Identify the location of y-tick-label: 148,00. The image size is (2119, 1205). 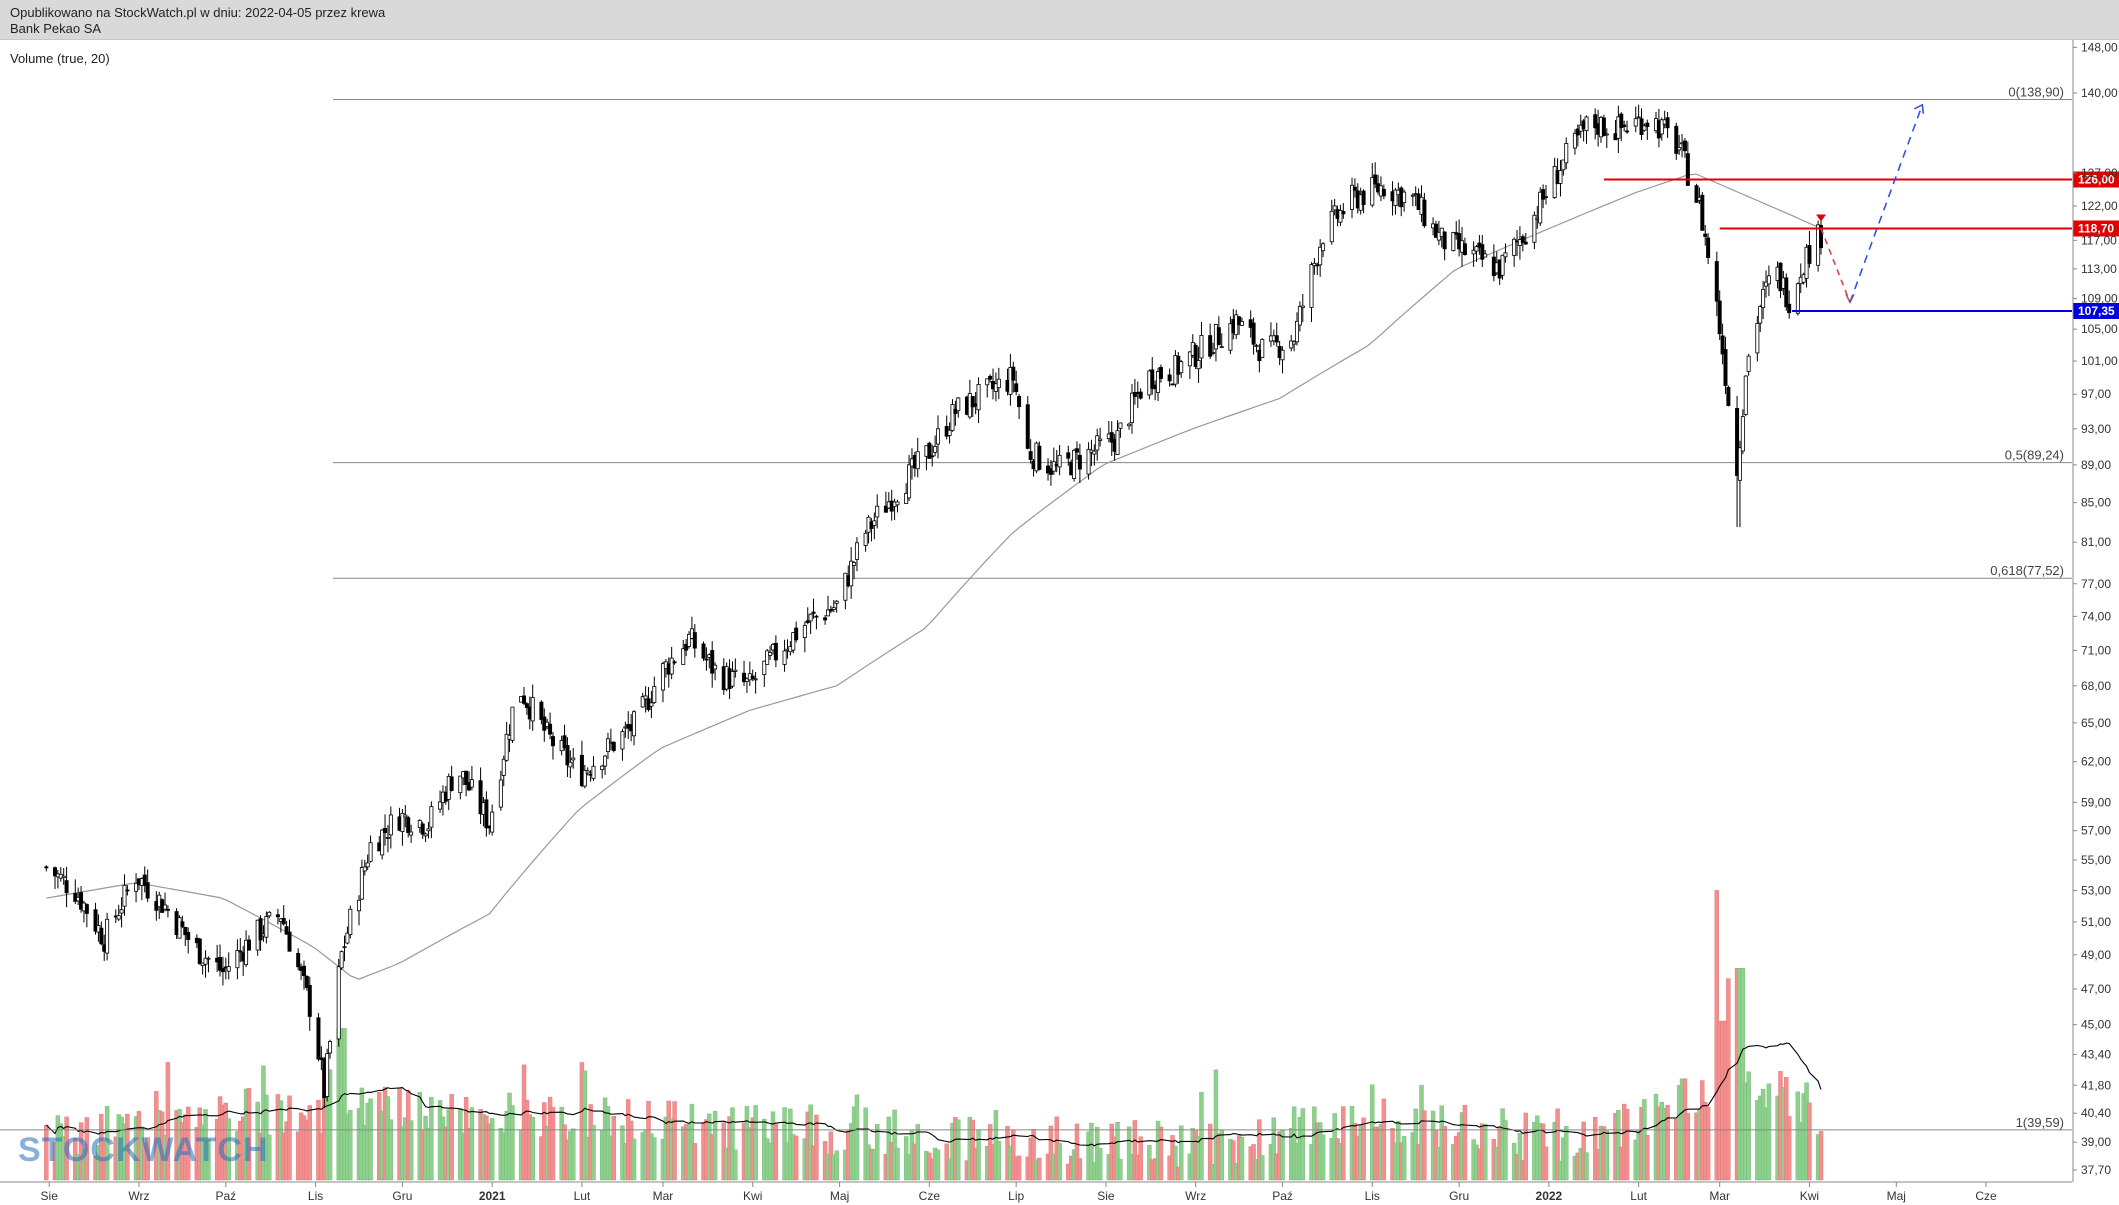
(2099, 47).